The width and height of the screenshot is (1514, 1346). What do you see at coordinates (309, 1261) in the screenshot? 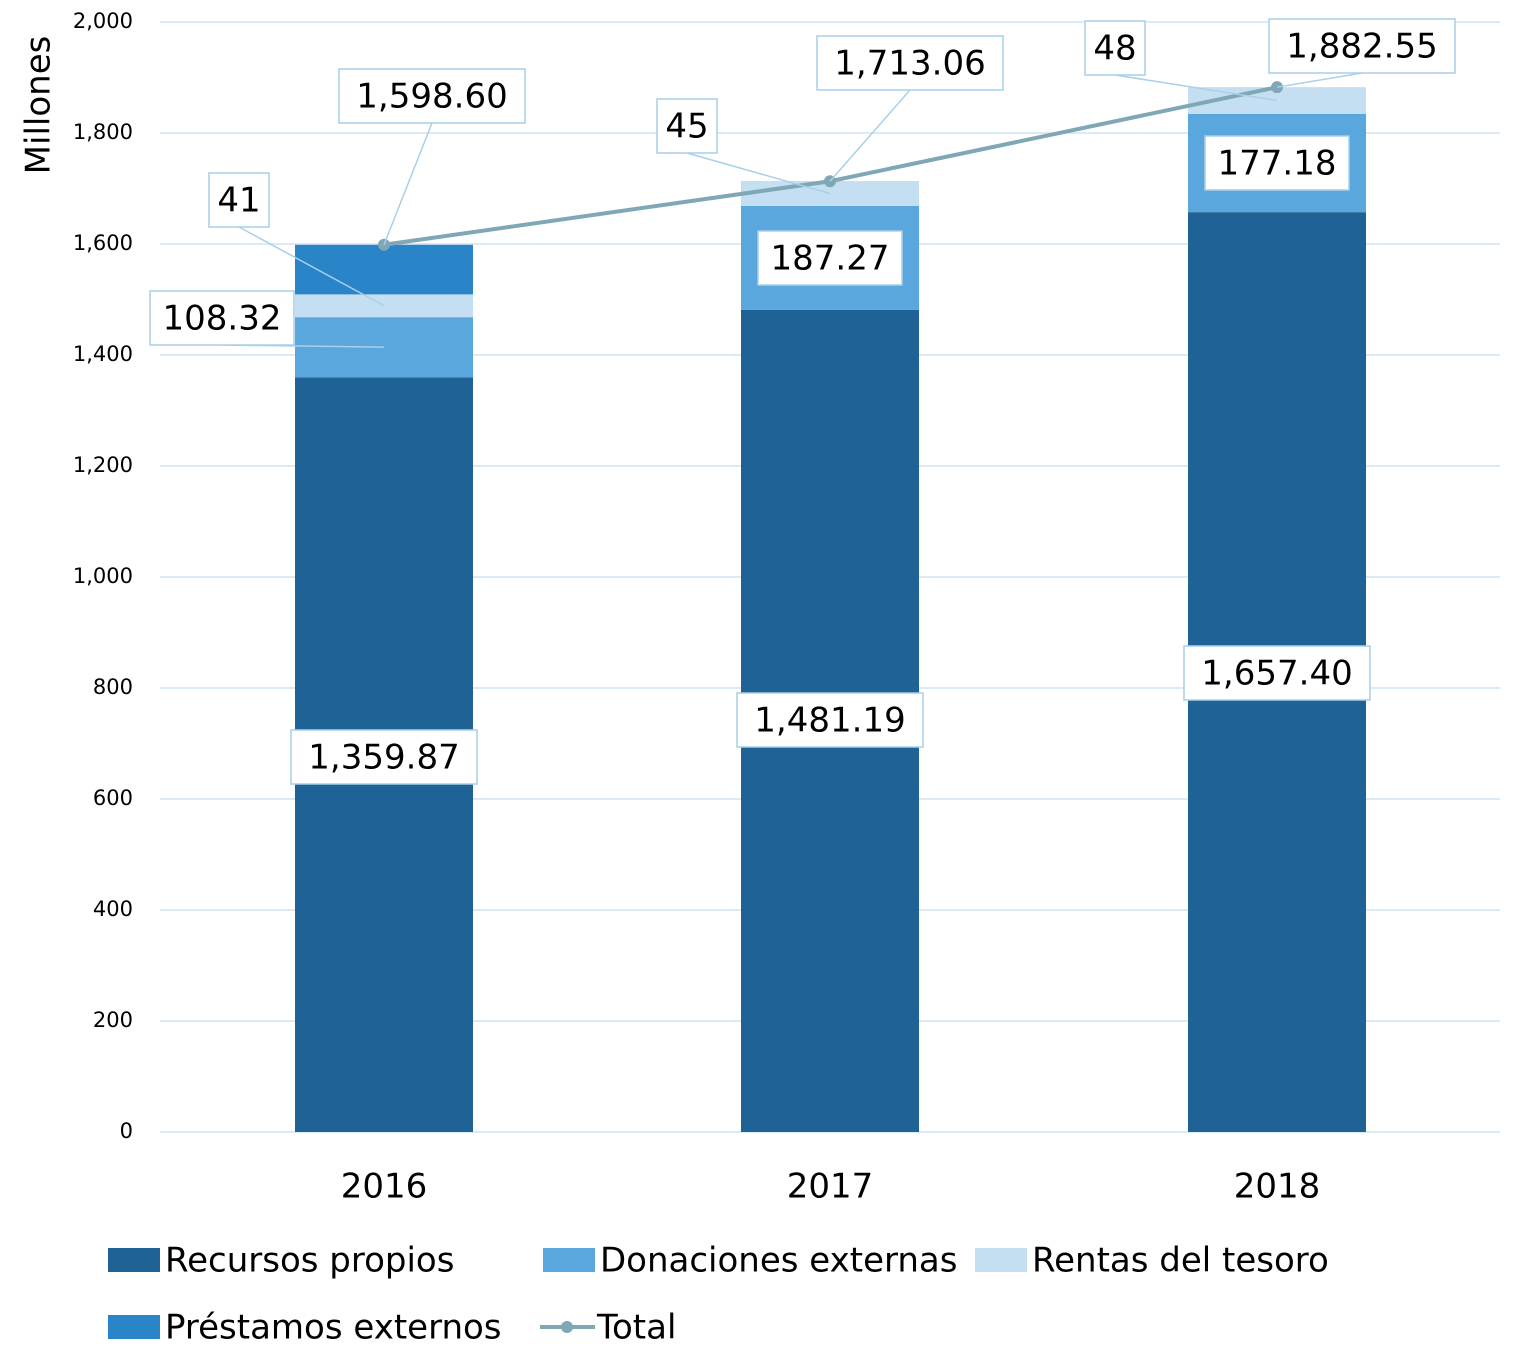
I see `legend-label: Recursos propios` at bounding box center [309, 1261].